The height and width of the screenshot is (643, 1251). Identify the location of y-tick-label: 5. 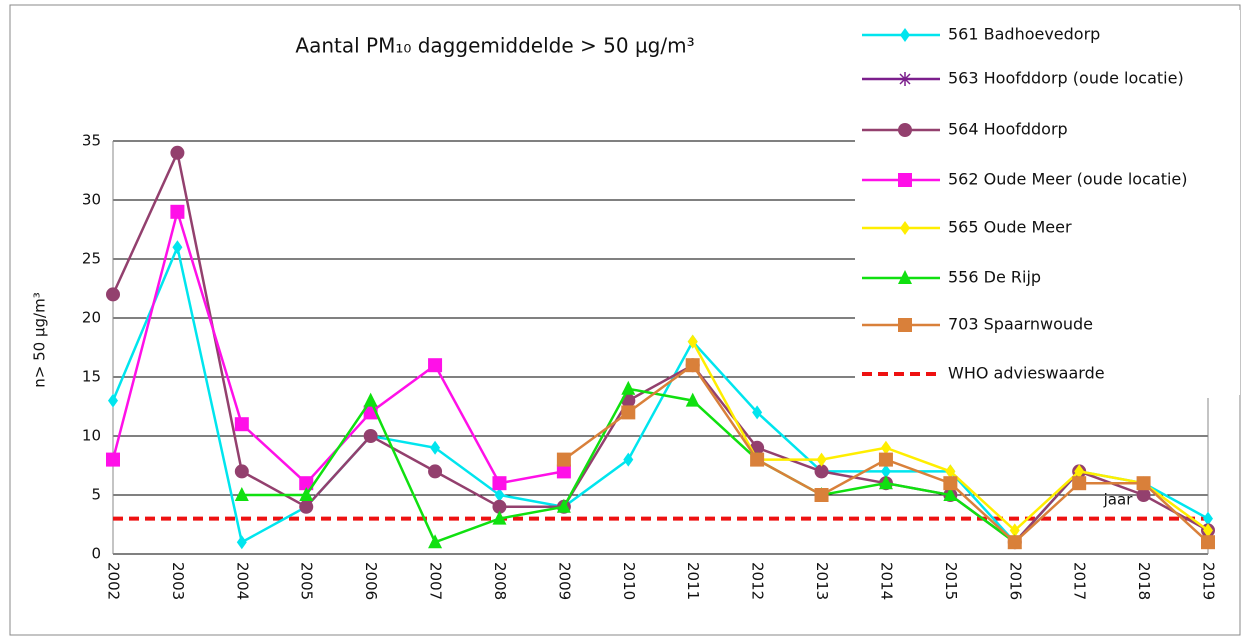
(96, 495).